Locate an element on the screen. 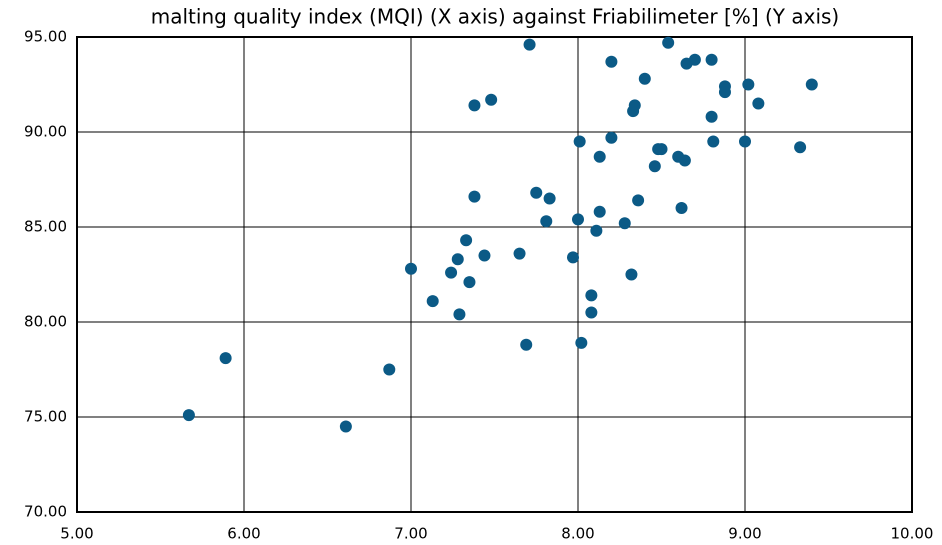 The width and height of the screenshot is (942, 545). x-tick-label: 7.00 is located at coordinates (410, 534).